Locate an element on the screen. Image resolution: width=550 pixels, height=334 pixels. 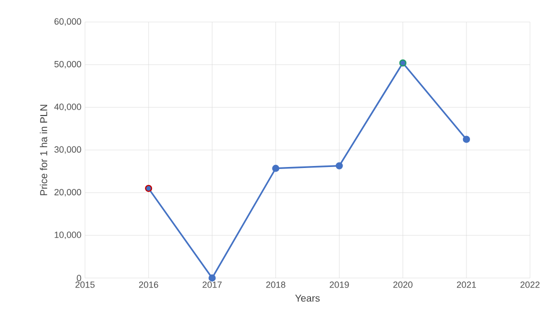
x-tick-label: 2021 is located at coordinates (466, 285).